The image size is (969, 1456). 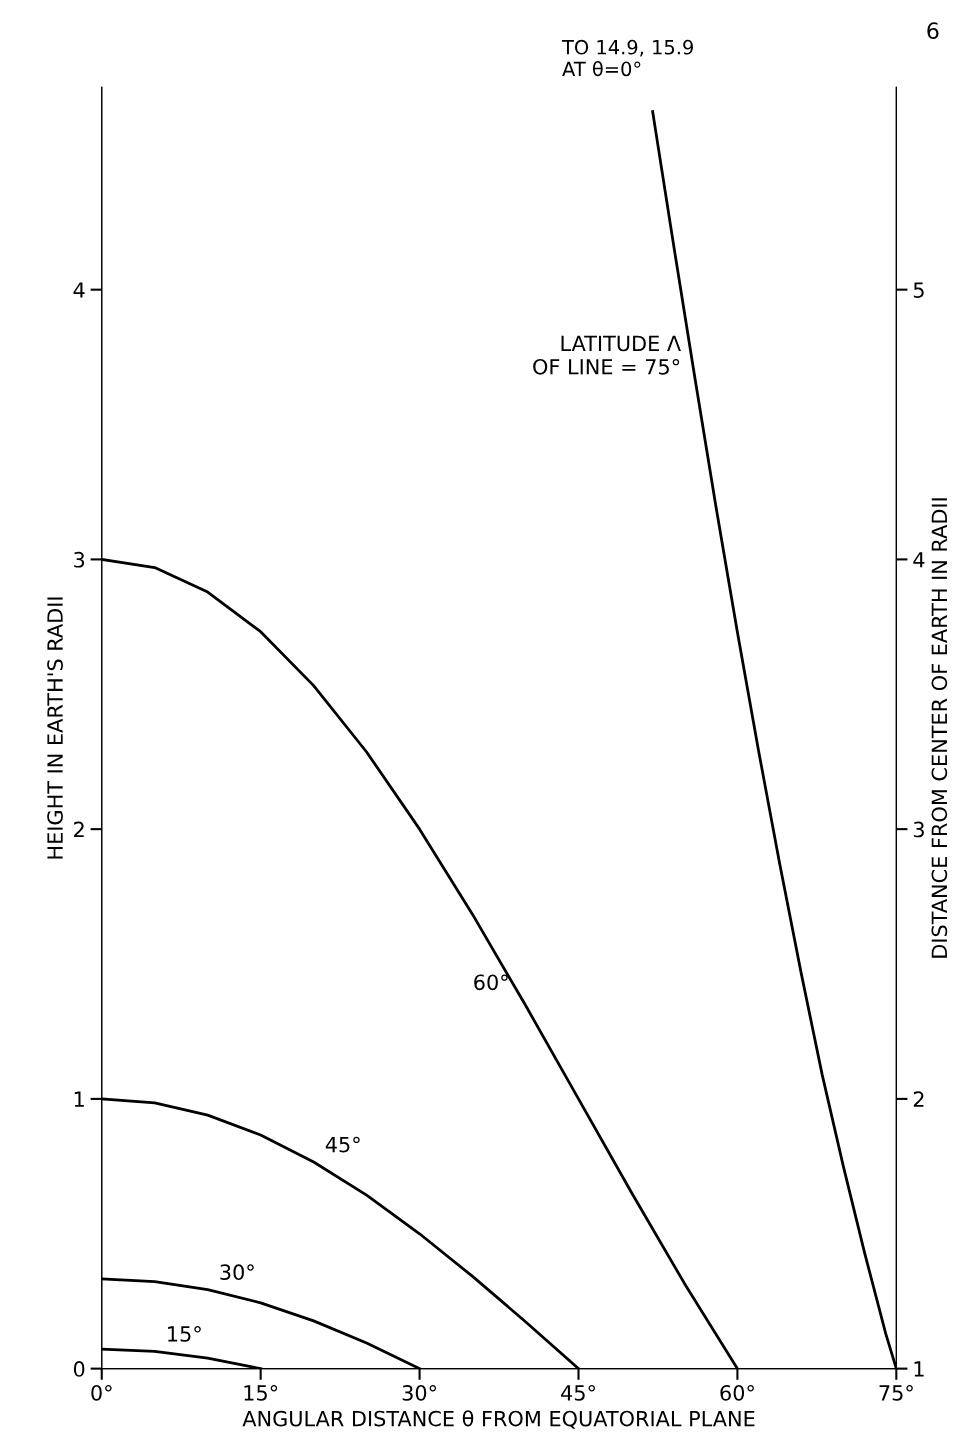 I want to click on y-axis-title: HEIGHT IN EARTH'S RADII, so click(x=55, y=728).